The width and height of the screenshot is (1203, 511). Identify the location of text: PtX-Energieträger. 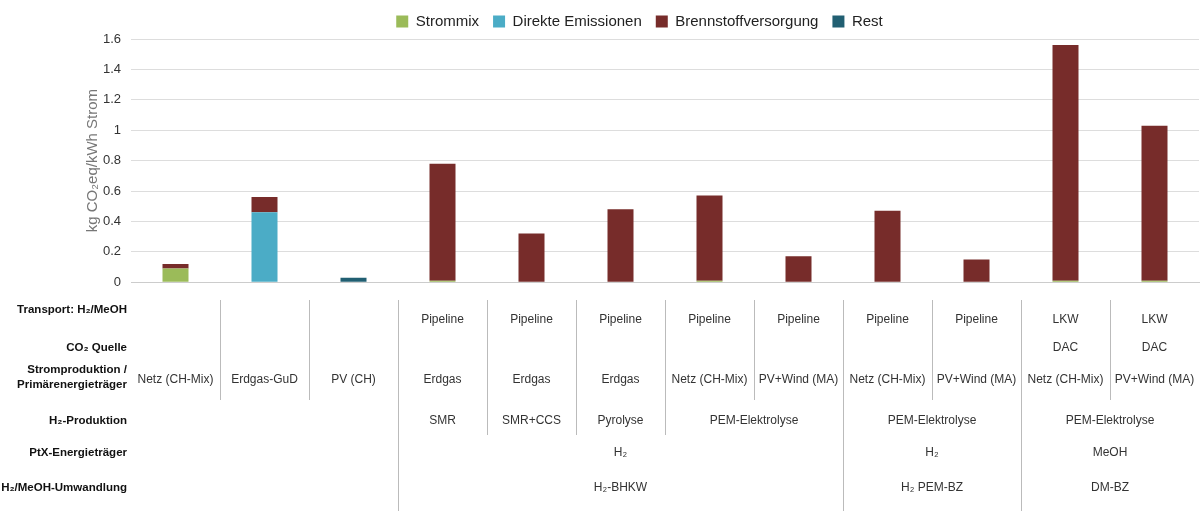
(77, 452).